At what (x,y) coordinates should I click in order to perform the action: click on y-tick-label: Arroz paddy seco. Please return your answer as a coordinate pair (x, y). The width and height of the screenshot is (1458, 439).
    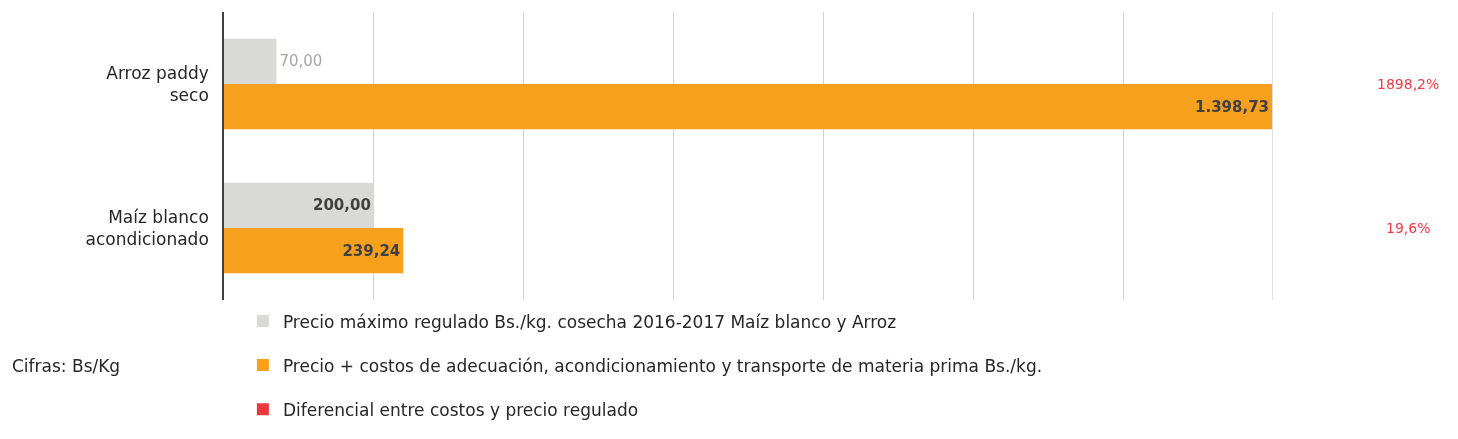
    Looking at the image, I should click on (157, 83).